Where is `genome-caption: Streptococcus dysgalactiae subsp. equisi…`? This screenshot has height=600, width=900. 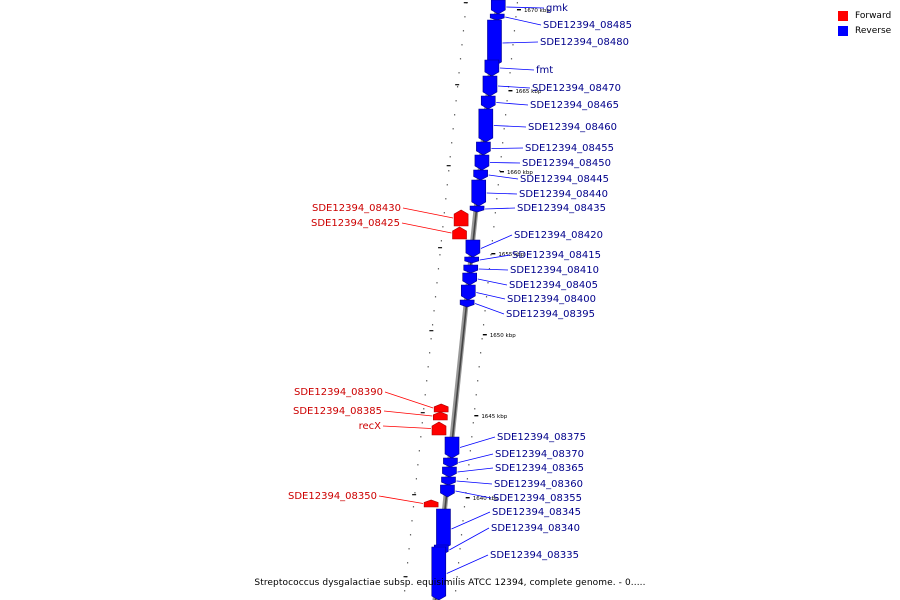 genome-caption: Streptococcus dysgalactiae subsp. equisi… is located at coordinates (450, 583).